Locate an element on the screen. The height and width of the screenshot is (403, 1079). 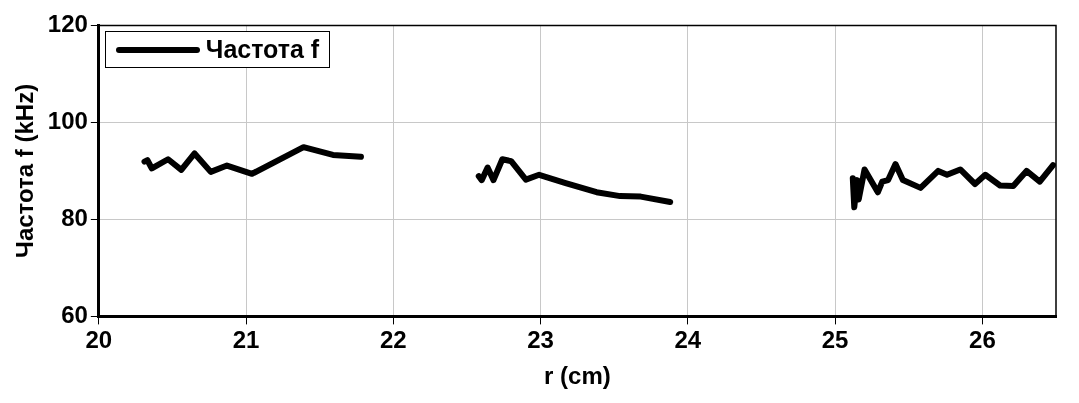
y-tick-label: 60 is located at coordinates (74, 315).